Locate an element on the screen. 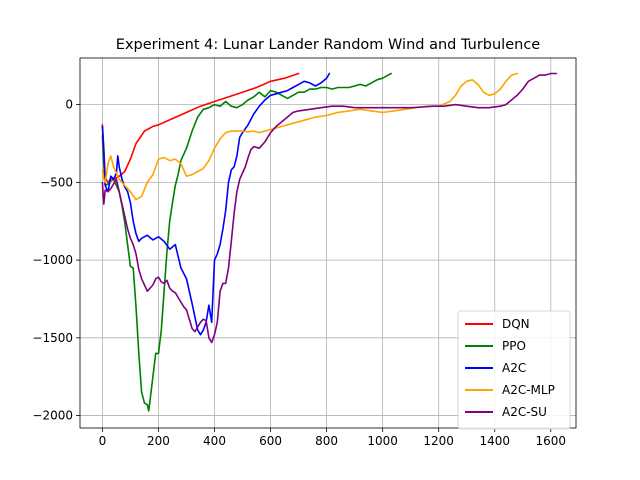 Image resolution: width=640 pixels, height=480 pixels. y-tick-label: −1500 is located at coordinates (52, 338).